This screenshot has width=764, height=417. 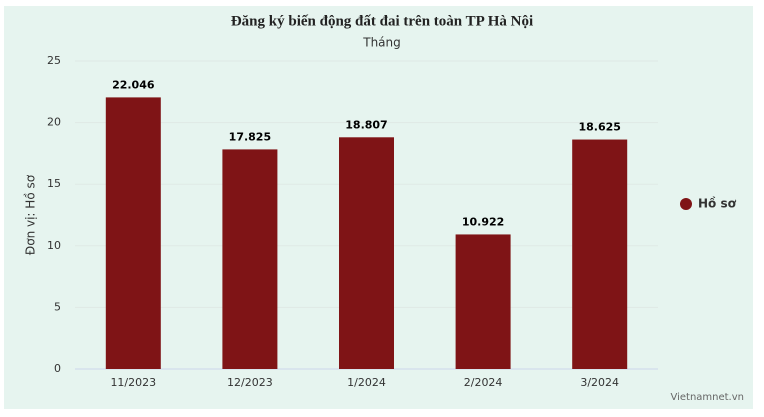 I want to click on legend-label: Hồ sơ, so click(x=717, y=204).